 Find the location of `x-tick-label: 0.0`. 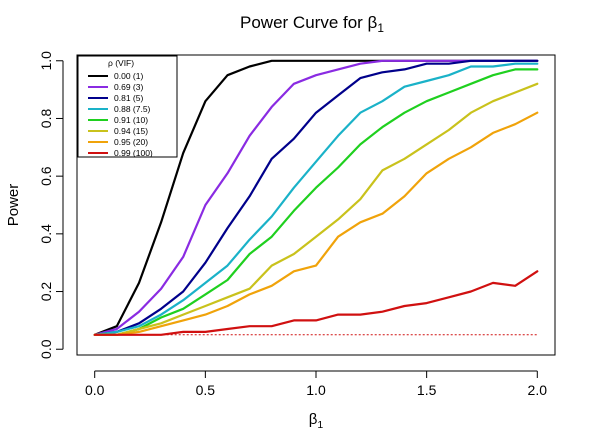

x-tick-label: 0.0 is located at coordinates (95, 390).